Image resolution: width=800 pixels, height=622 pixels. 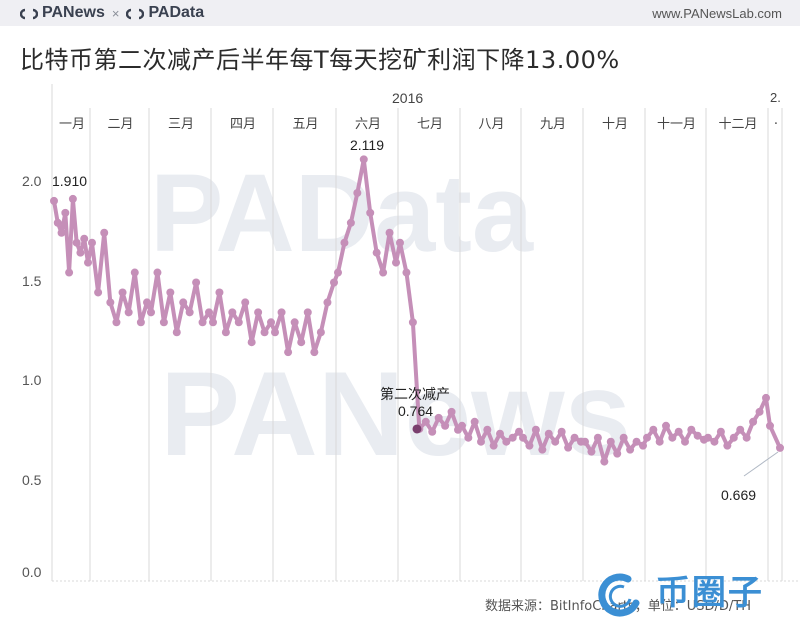 What do you see at coordinates (73, 12) in the screenshot?
I see `brand-panews: PANews` at bounding box center [73, 12].